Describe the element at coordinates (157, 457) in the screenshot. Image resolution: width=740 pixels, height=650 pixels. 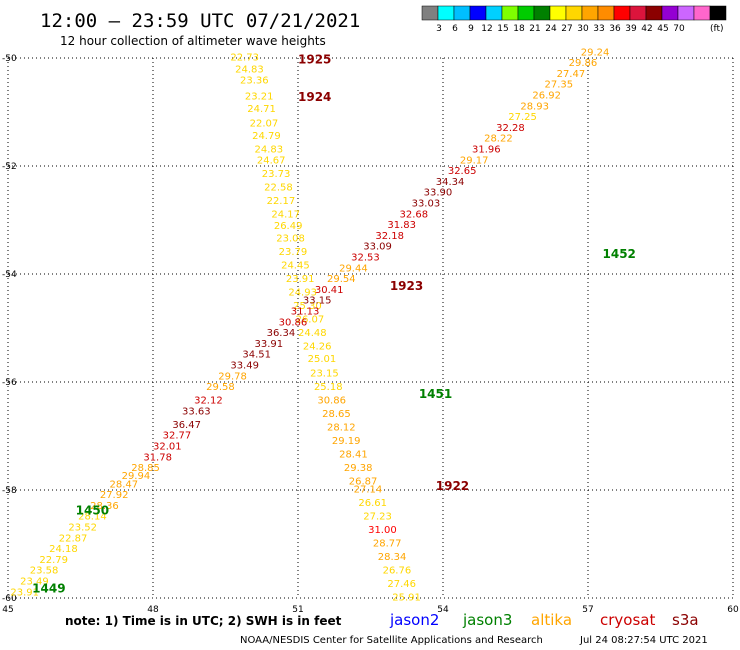
I see `data-point-label: 31.78` at that location.